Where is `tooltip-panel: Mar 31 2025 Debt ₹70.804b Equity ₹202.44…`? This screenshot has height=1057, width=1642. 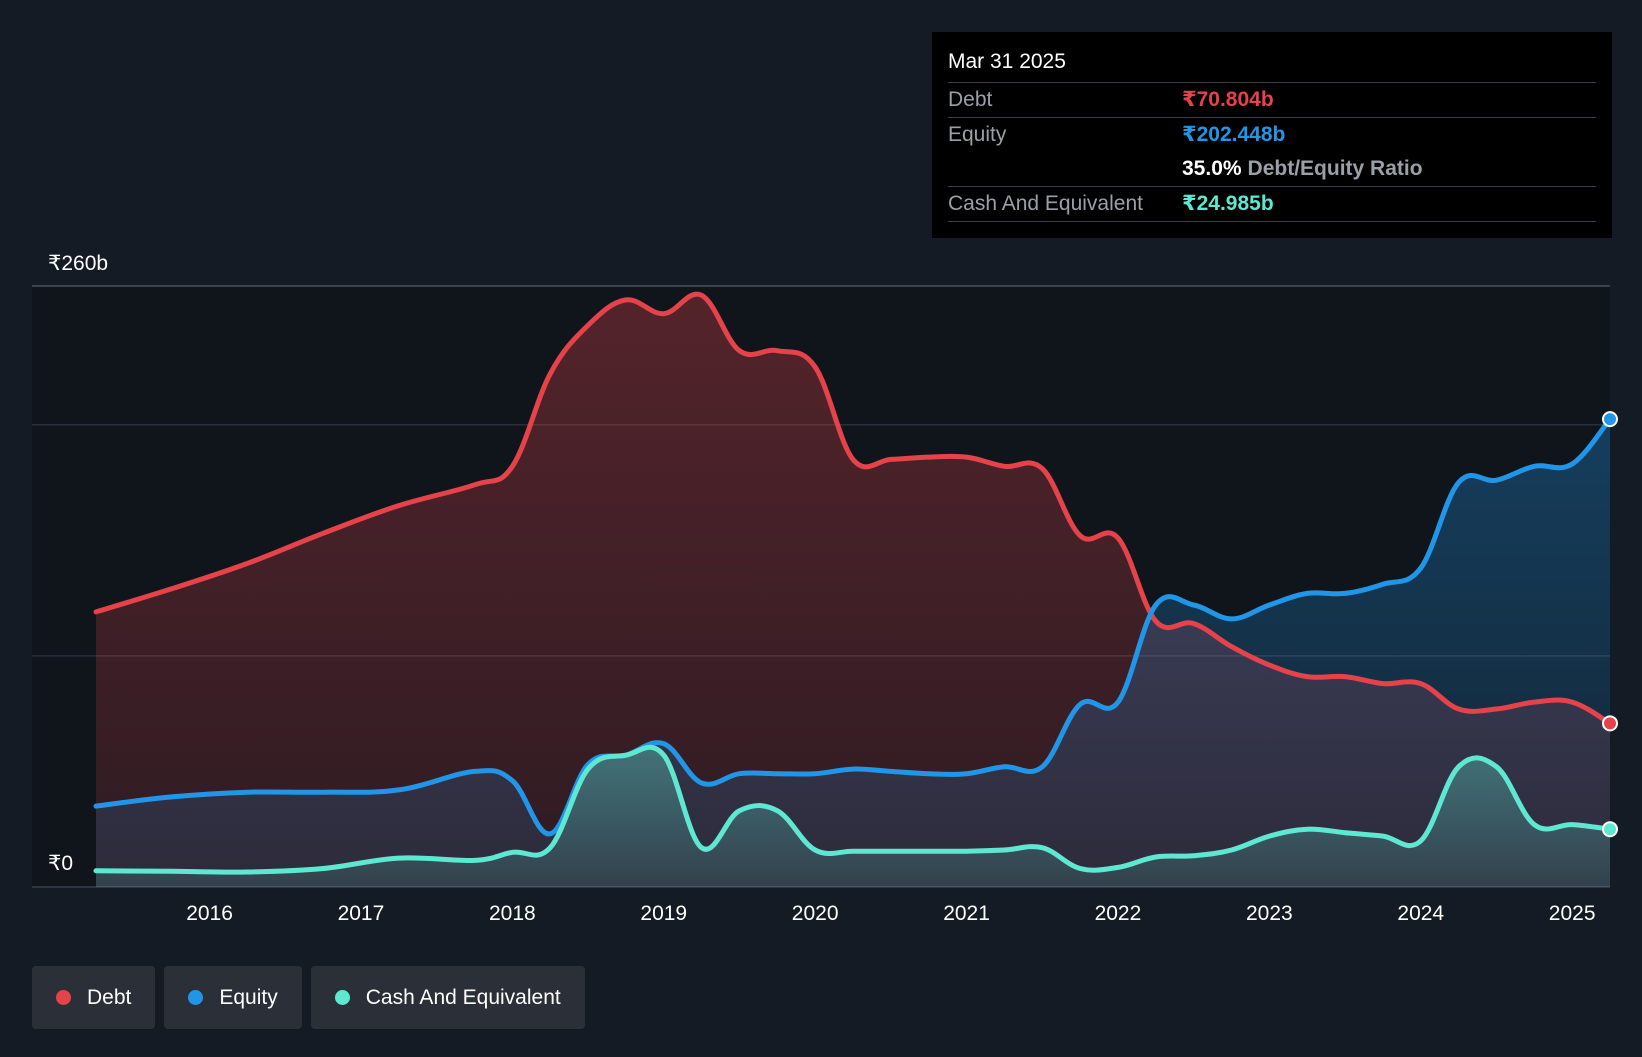 tooltip-panel: Mar 31 2025 Debt ₹70.804b Equity ₹202.44… is located at coordinates (1272, 135).